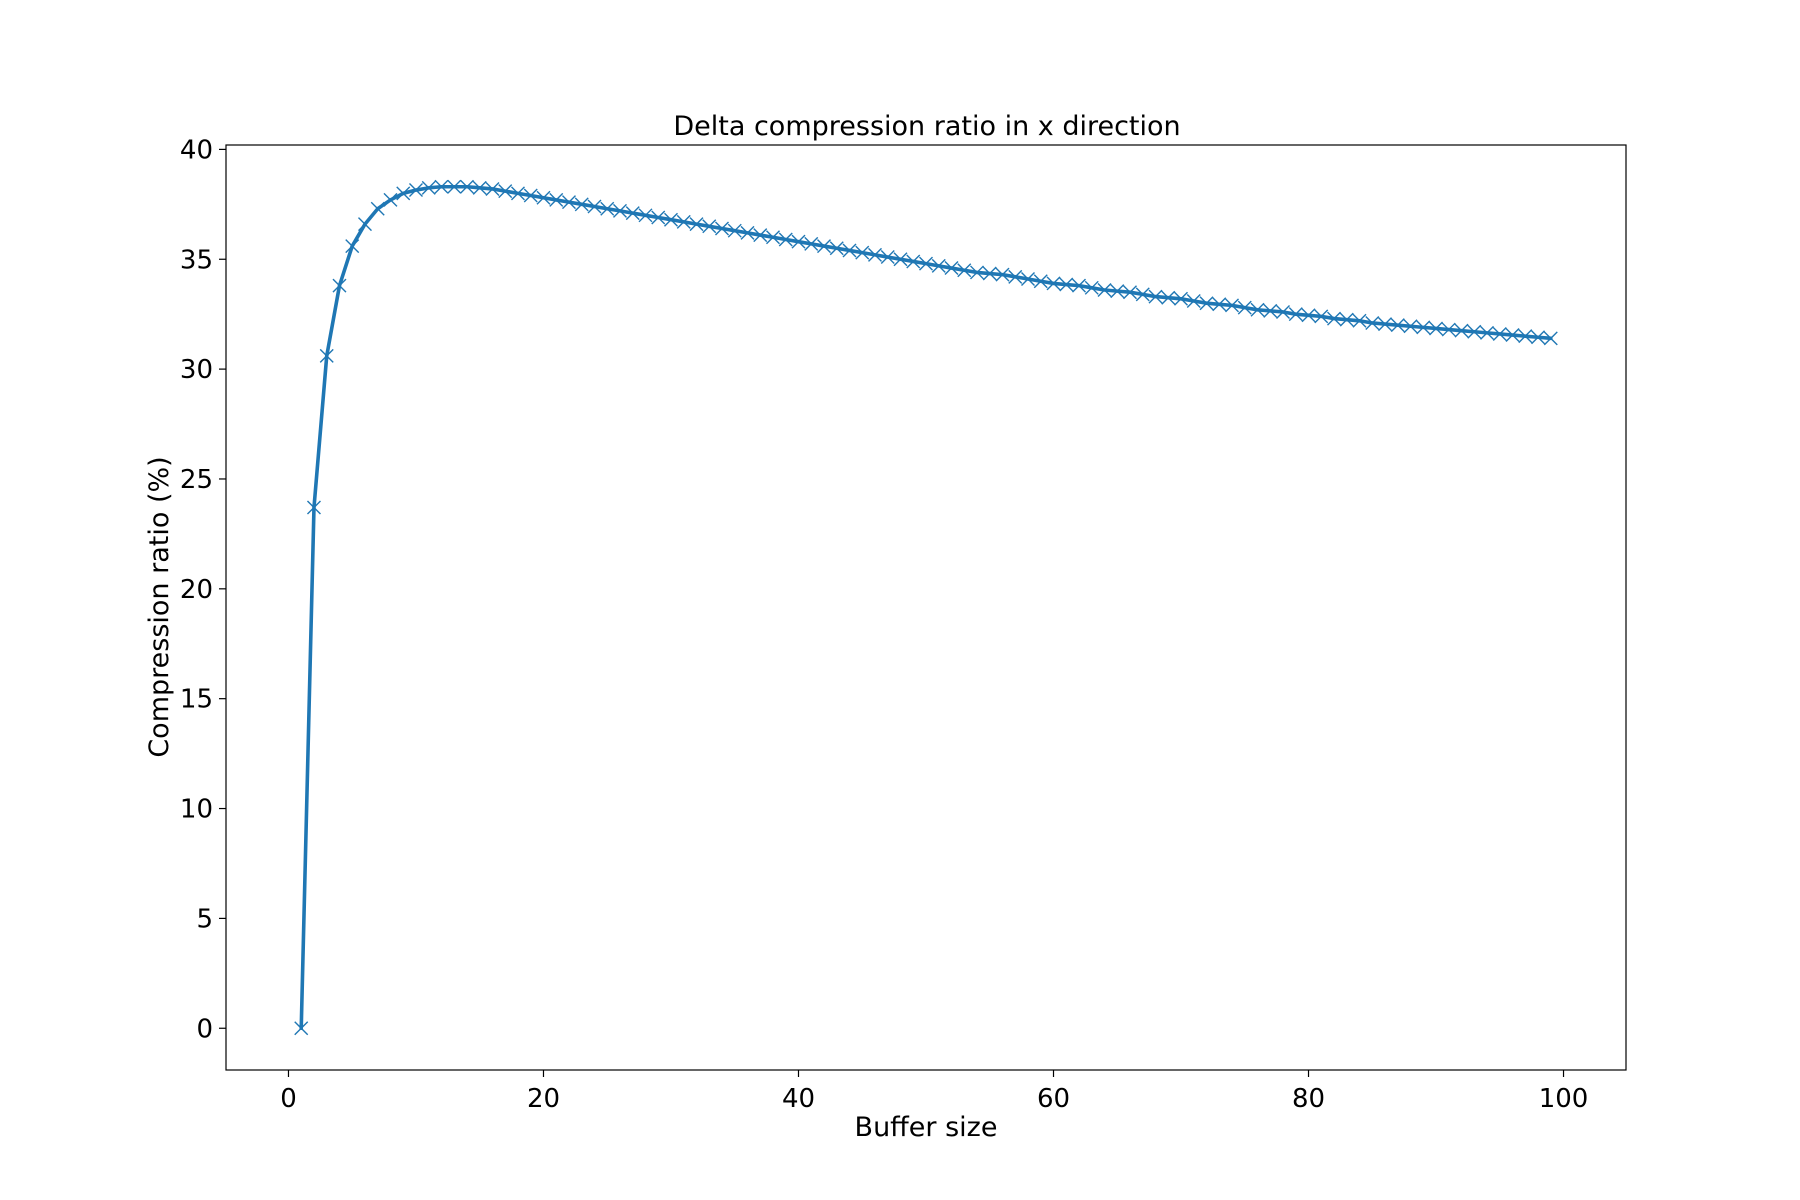  What do you see at coordinates (196, 370) in the screenshot?
I see `y-tick-label-30: 30` at bounding box center [196, 370].